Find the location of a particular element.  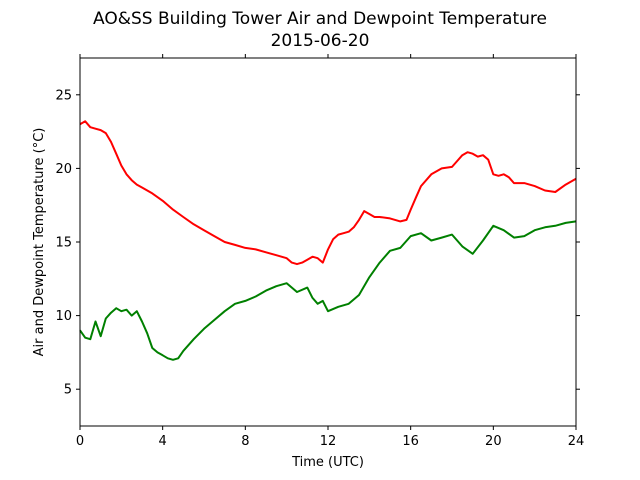

x-tick-label: 8 is located at coordinates (245, 441).